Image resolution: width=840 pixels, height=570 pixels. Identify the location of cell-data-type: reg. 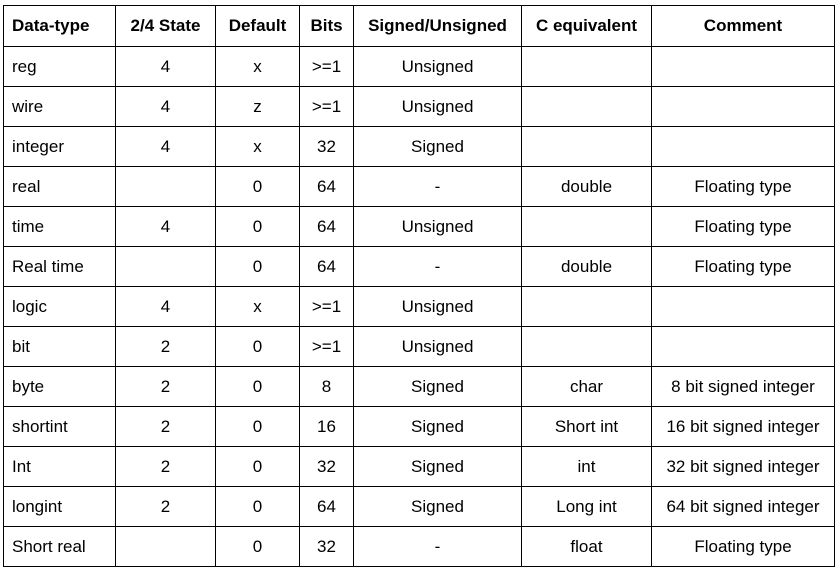
(59, 66).